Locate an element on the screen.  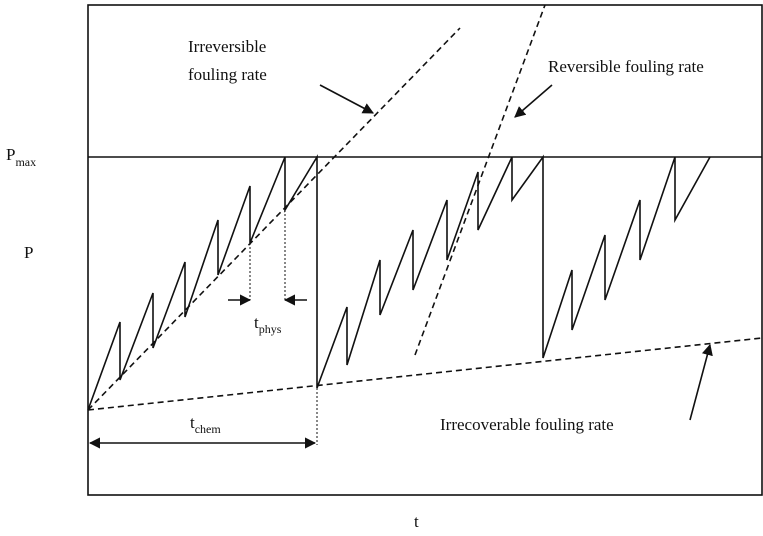
y-max-label: Pmax is located at coordinates (21, 157).